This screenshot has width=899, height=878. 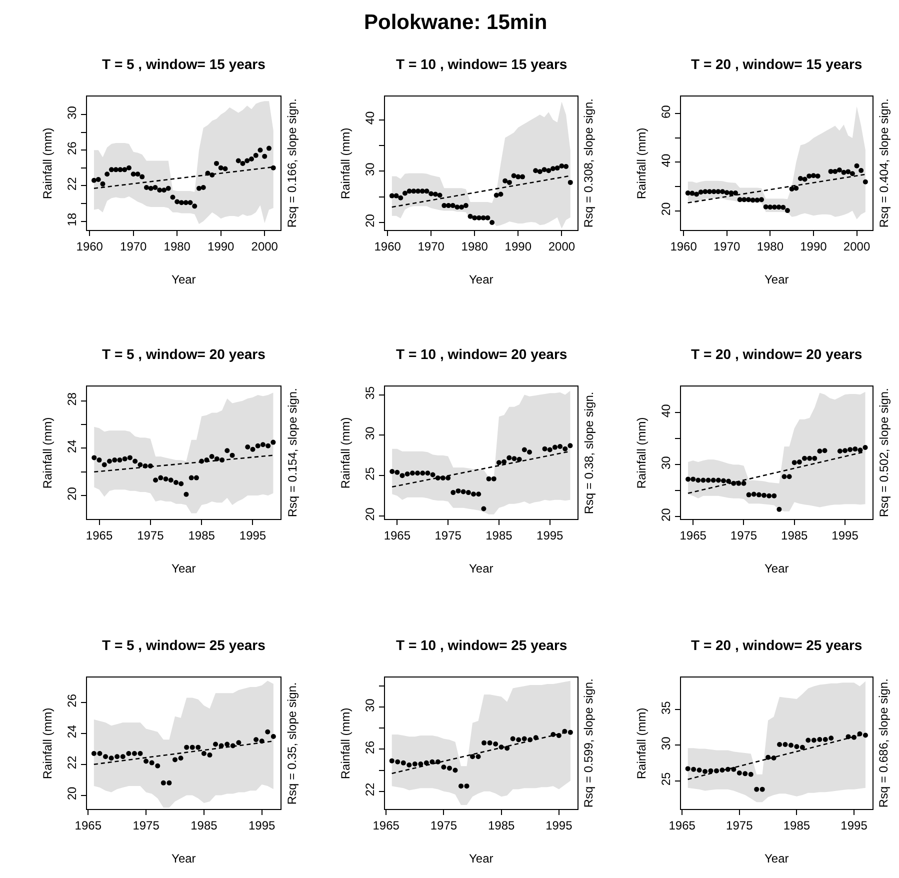 I want to click on y-tick-label: 24, so click(x=72, y=446).